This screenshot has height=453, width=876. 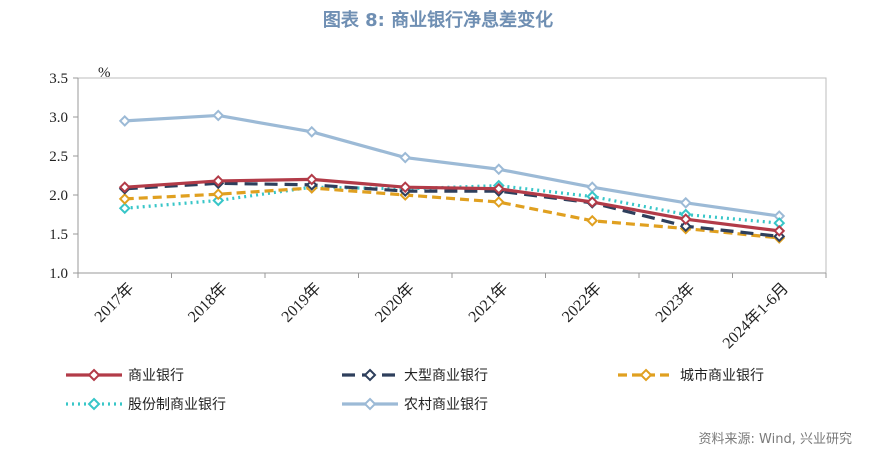 I want to click on legend-item: 城市商业银行, so click(x=691, y=375).